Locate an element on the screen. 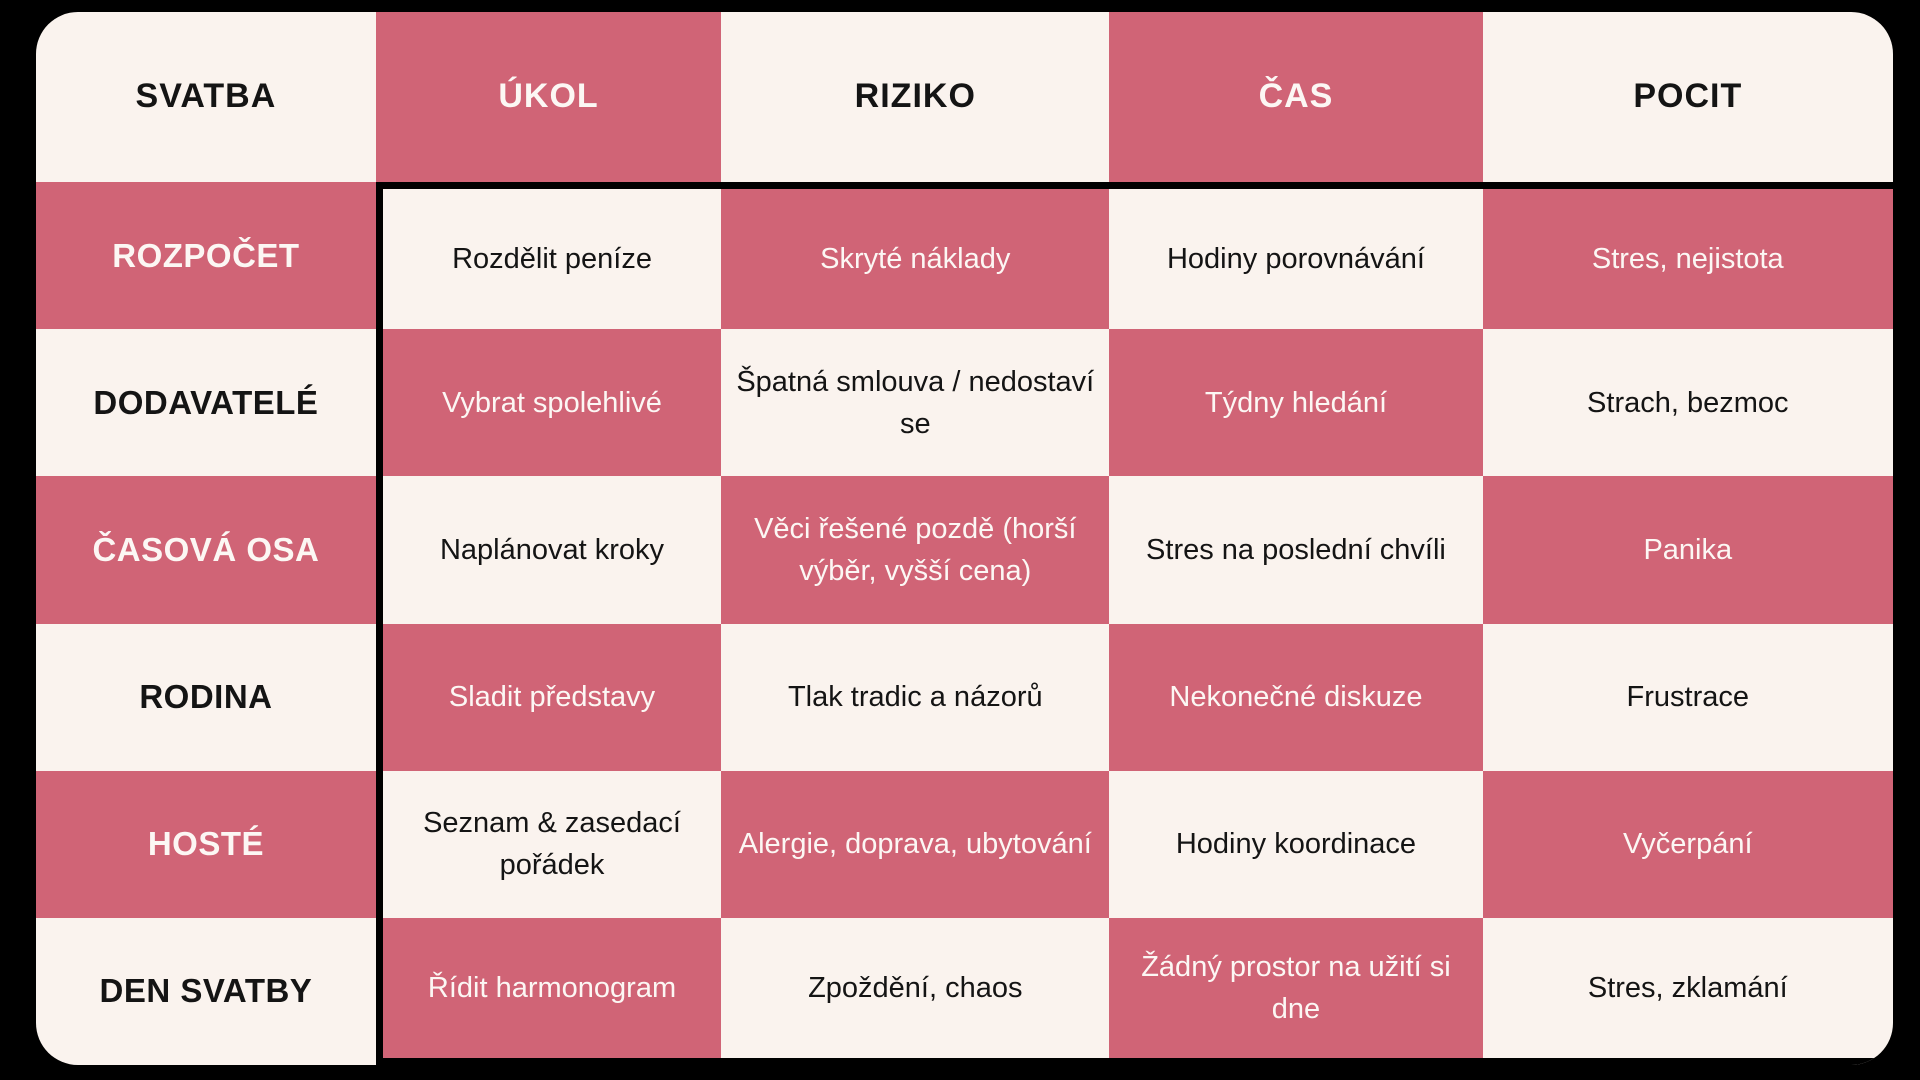 The image size is (1920, 1080). row-label-rodina: RODINA is located at coordinates (206, 697).